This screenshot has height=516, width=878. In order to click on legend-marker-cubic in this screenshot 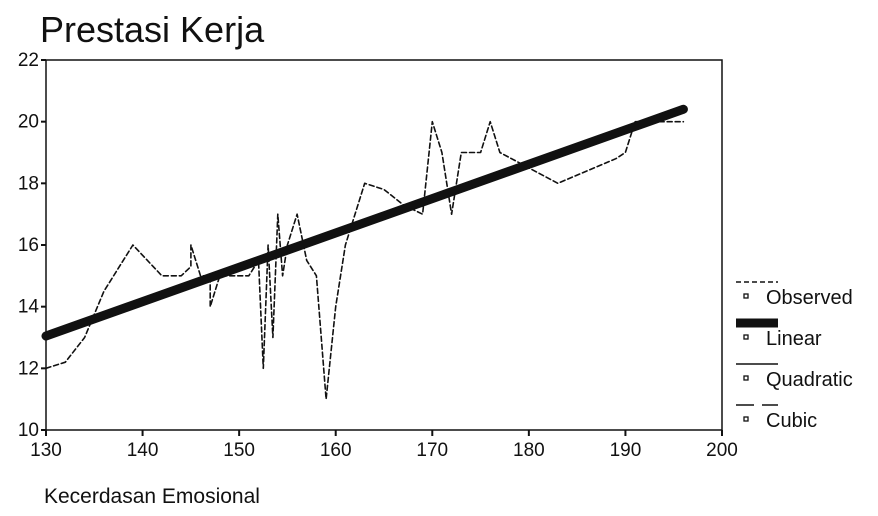, I will do `click(746, 419)`.